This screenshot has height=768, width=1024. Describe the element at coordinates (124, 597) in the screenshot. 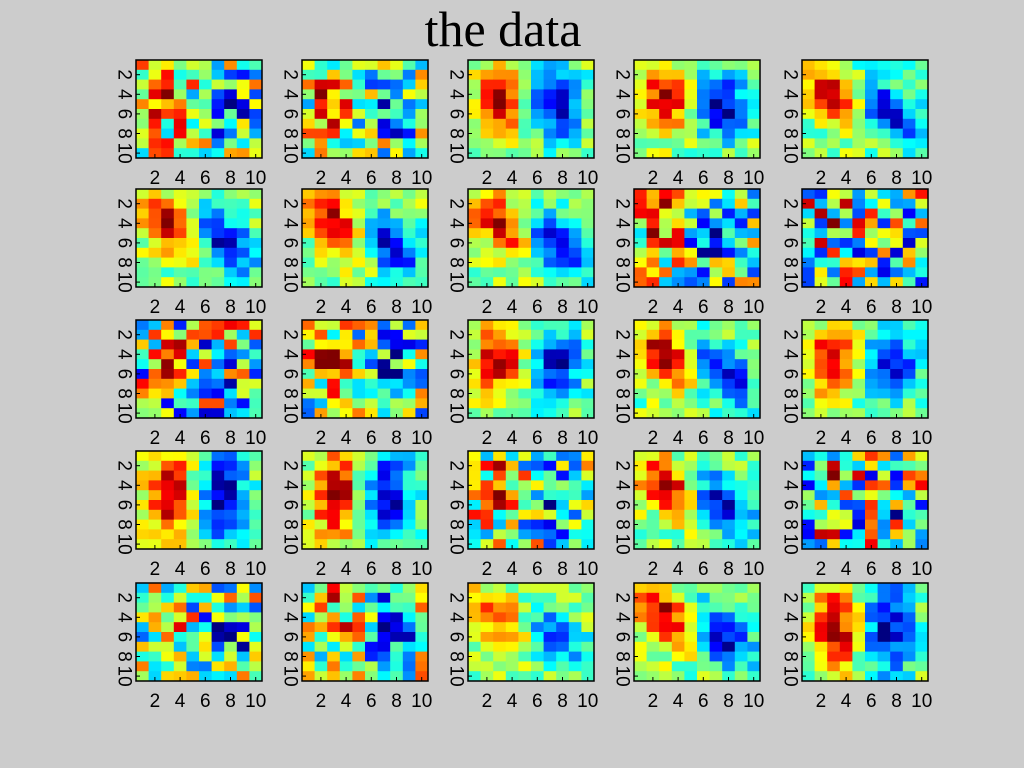

I see `y-tick-label: 2` at that location.